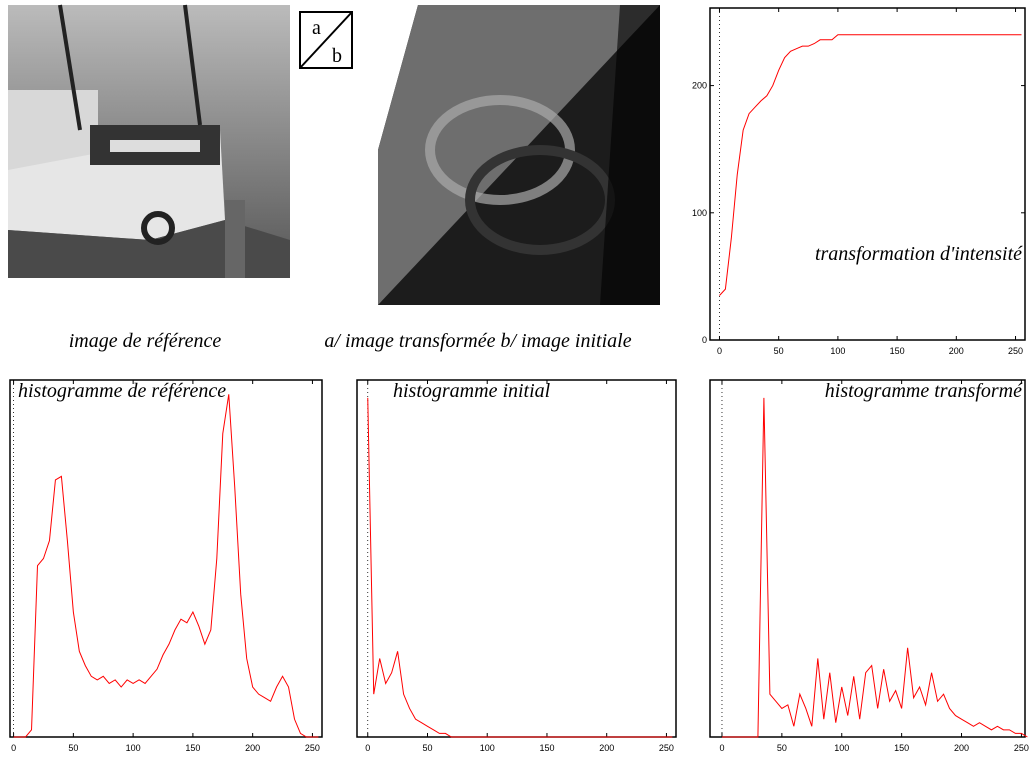 Image resolution: width=1033 pixels, height=760 pixels. Describe the element at coordinates (122, 391) in the screenshot. I see `chart-title: histogramme de référence` at that location.